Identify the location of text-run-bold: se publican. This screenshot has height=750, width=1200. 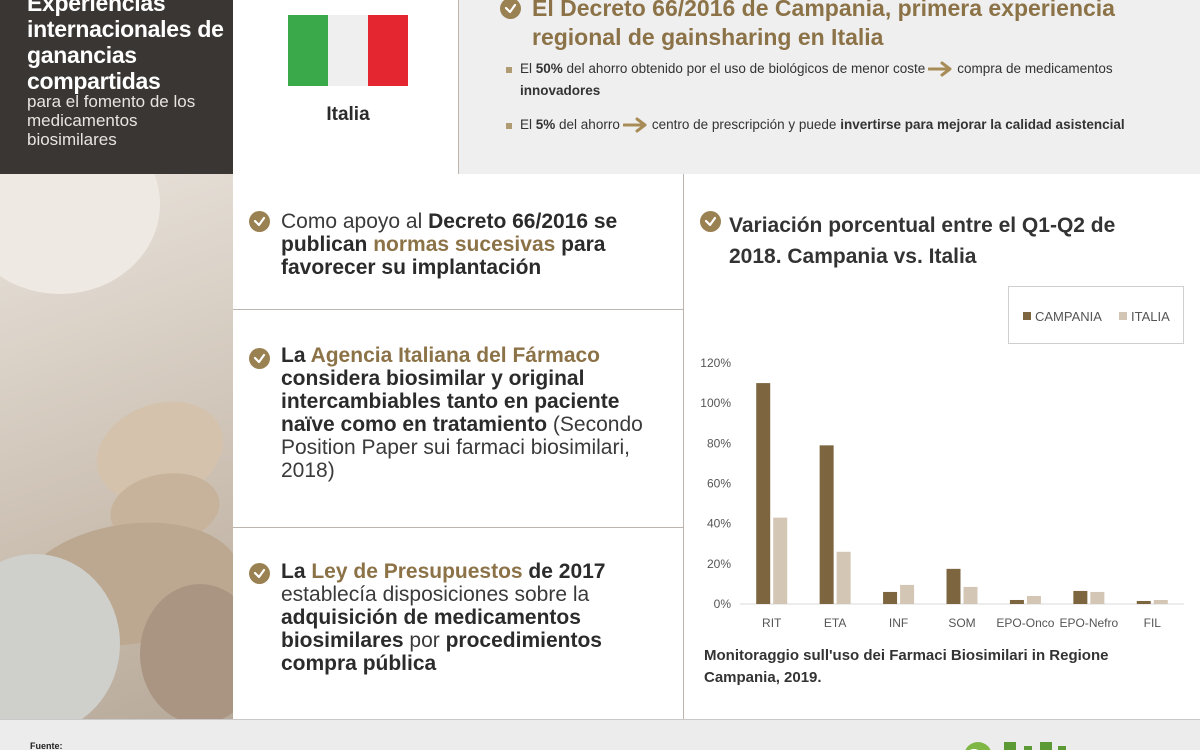
(449, 233).